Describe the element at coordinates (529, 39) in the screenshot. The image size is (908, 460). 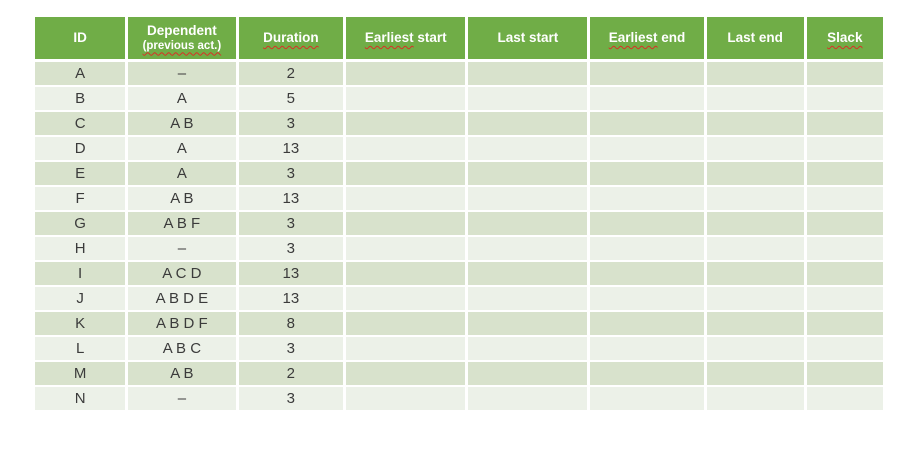
I see `column-header-last_start: Last start` at that location.